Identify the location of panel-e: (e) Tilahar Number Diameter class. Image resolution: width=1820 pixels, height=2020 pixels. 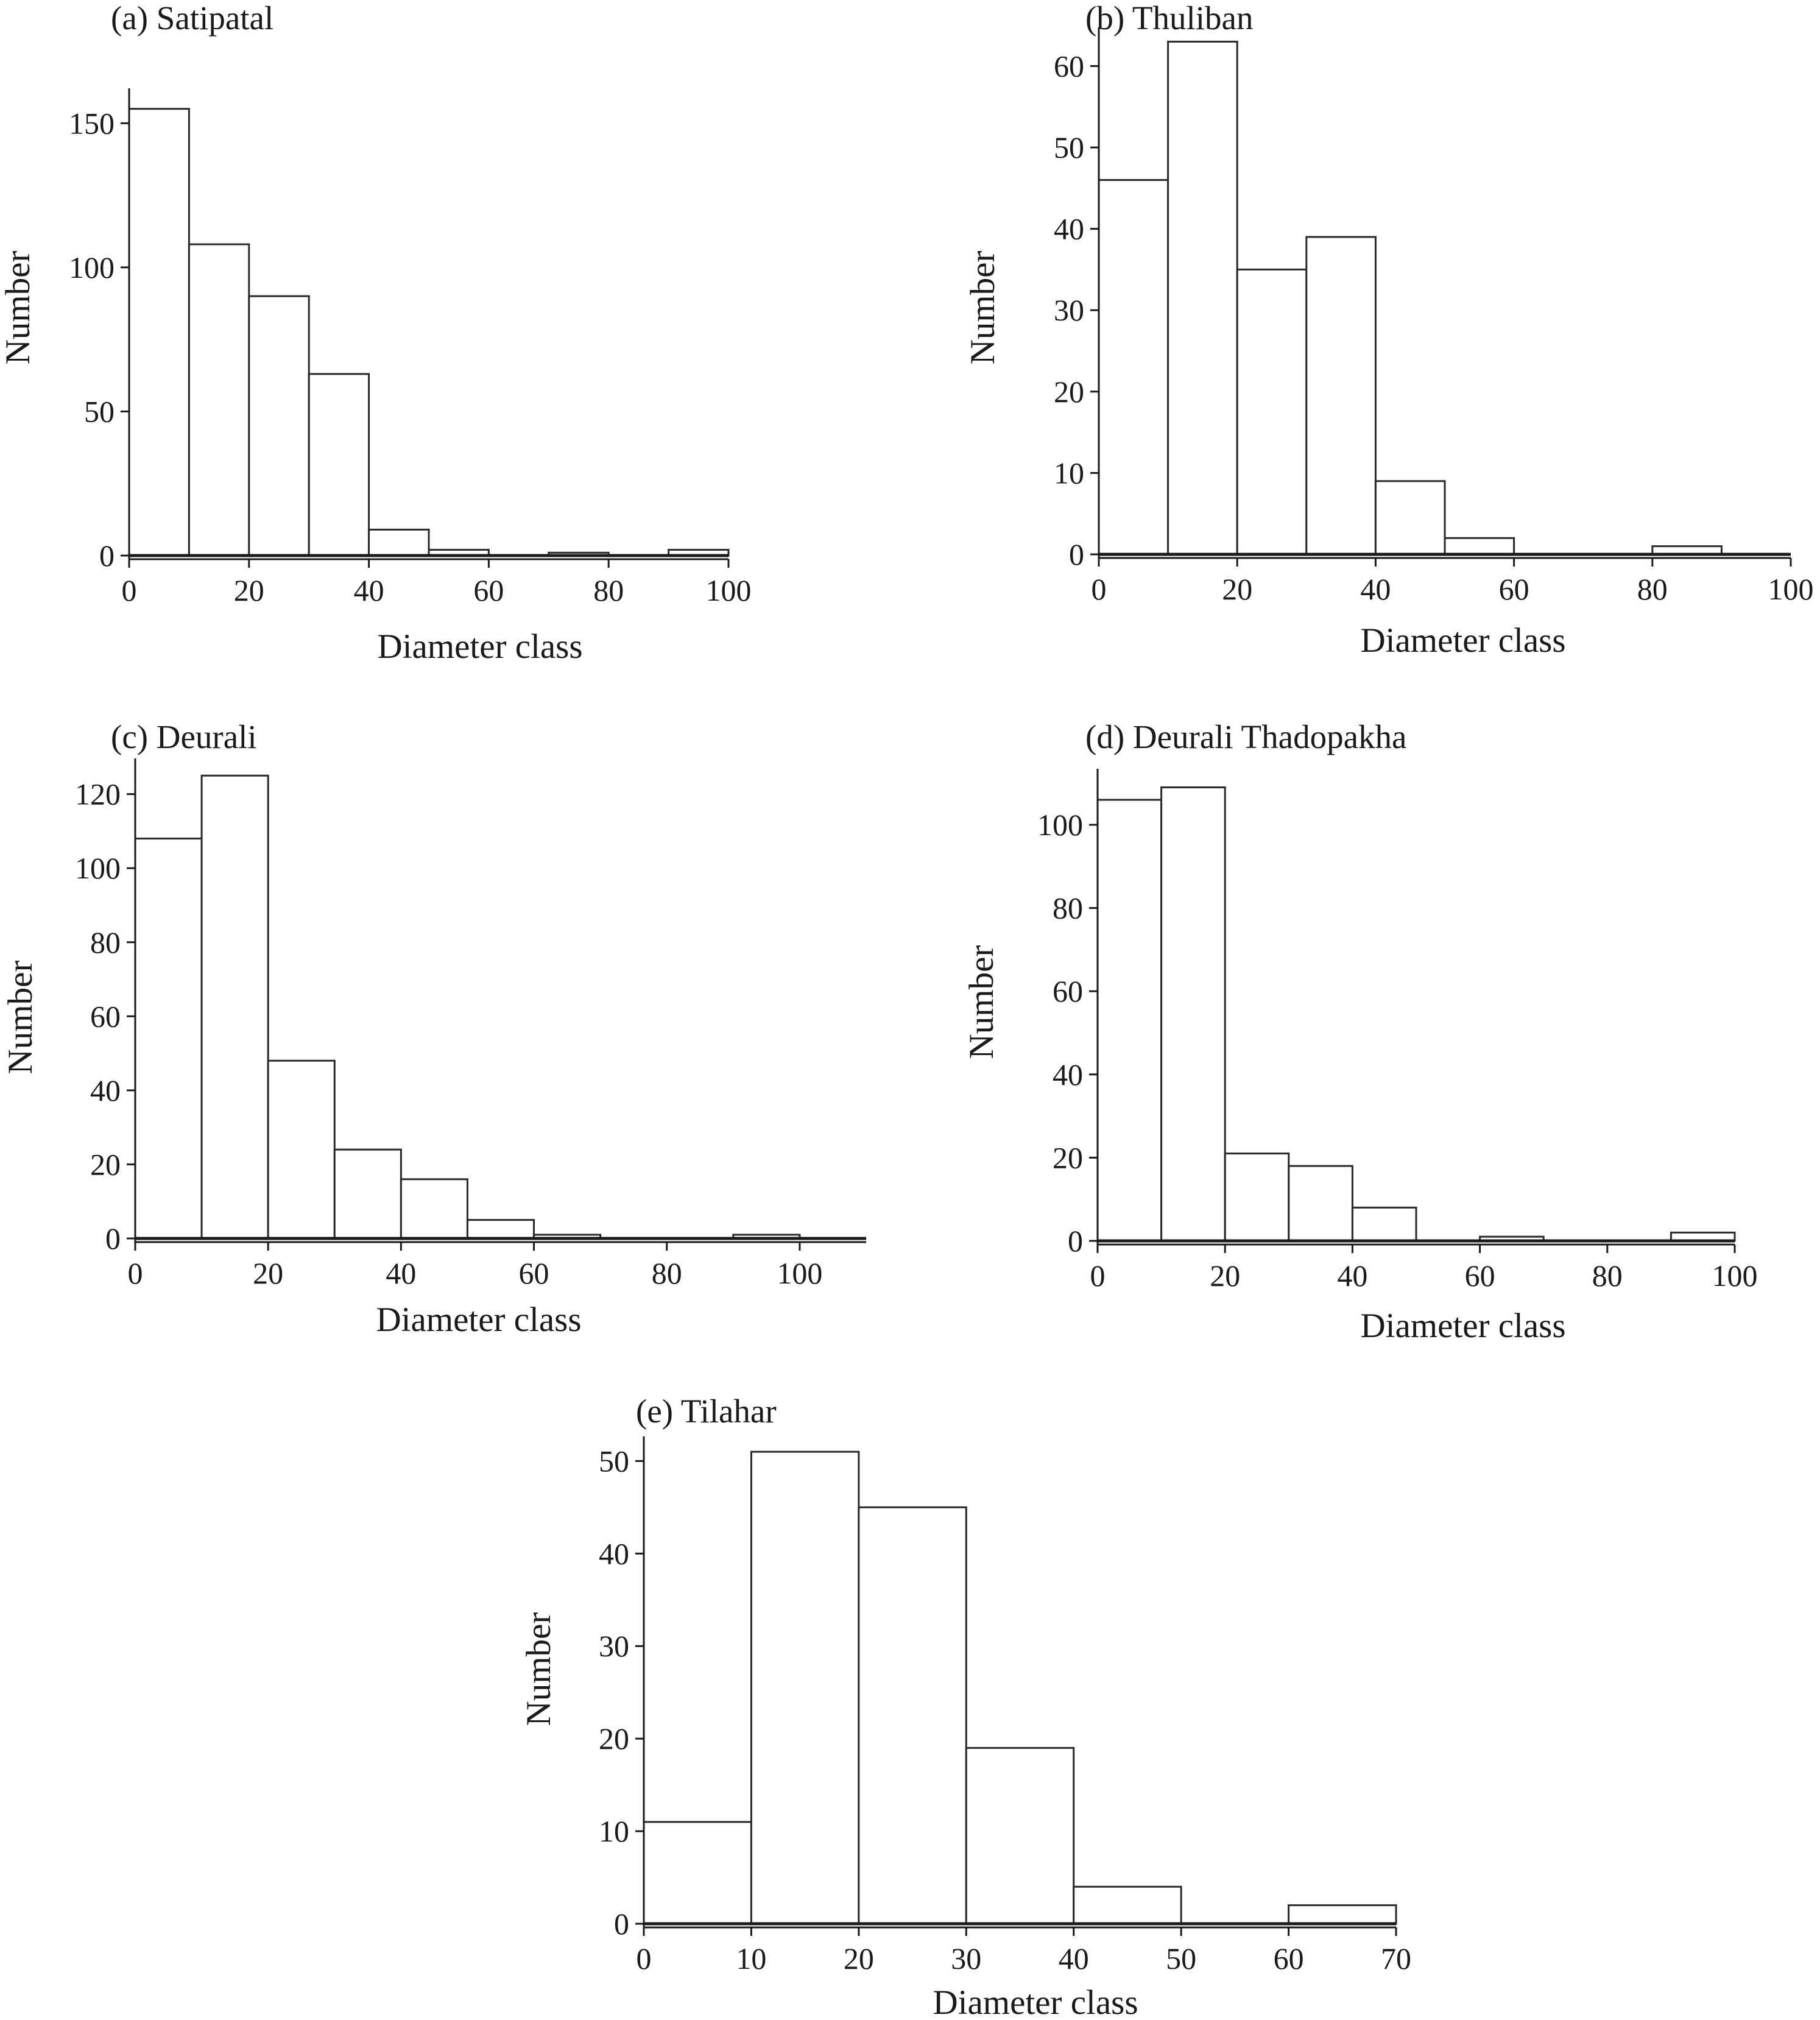
(829, 1706).